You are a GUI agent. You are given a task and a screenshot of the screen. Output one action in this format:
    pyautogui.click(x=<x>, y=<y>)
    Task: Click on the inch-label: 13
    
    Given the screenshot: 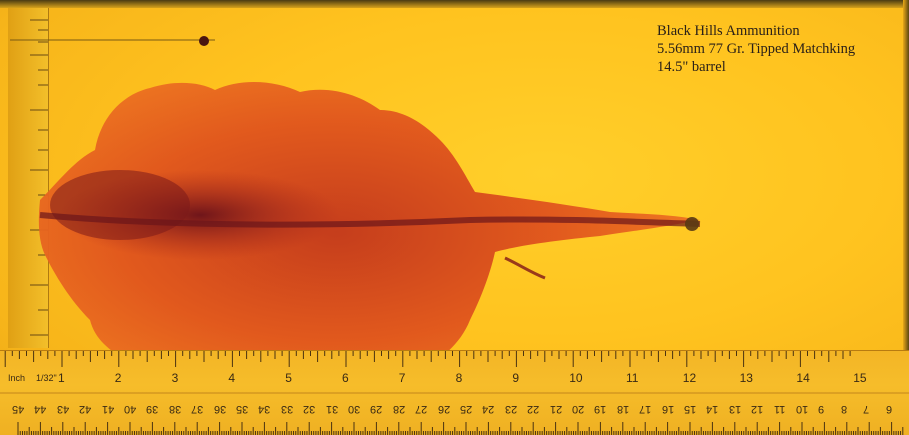 What is the action you would take?
    pyautogui.click(x=746, y=378)
    